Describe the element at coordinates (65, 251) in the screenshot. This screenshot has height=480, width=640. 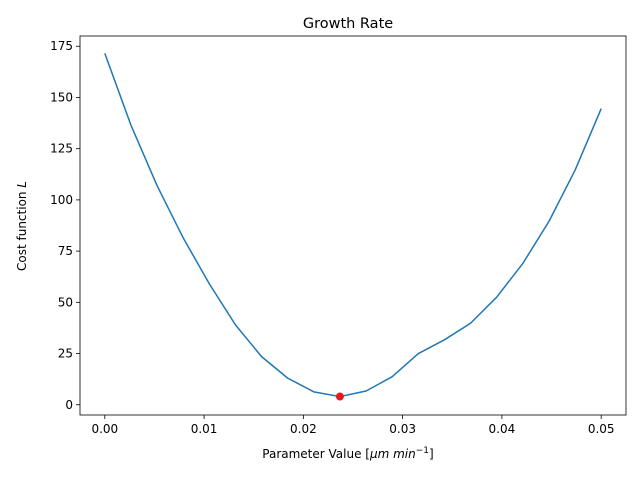
I see `y-tick-label: 75` at that location.